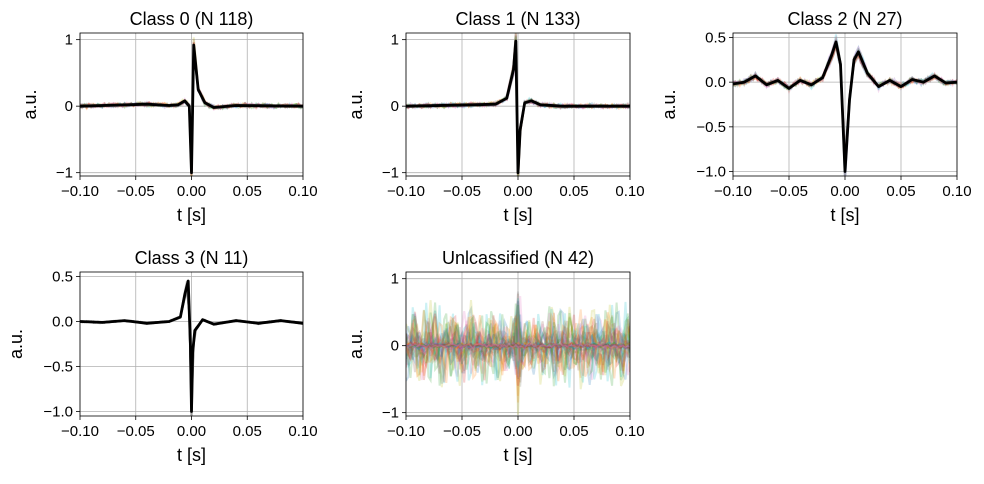  What do you see at coordinates (518, 258) in the screenshot?
I see `subplot-title: Unlcassified (N 42)` at bounding box center [518, 258].